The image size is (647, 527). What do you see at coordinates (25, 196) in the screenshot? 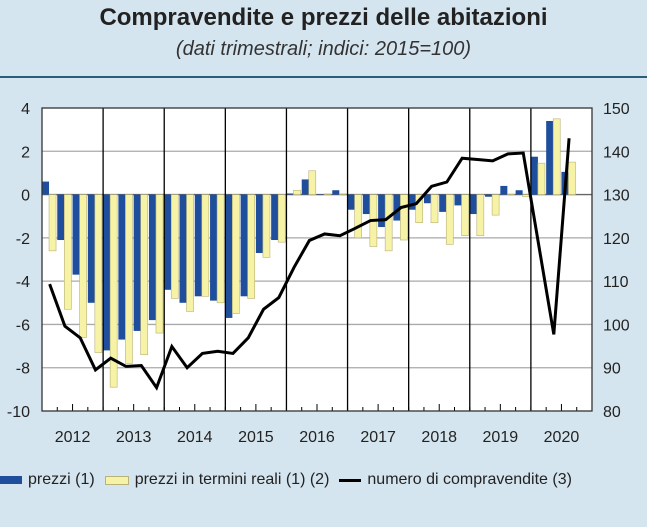
I see `y-left-tick-label: 0` at bounding box center [25, 196].